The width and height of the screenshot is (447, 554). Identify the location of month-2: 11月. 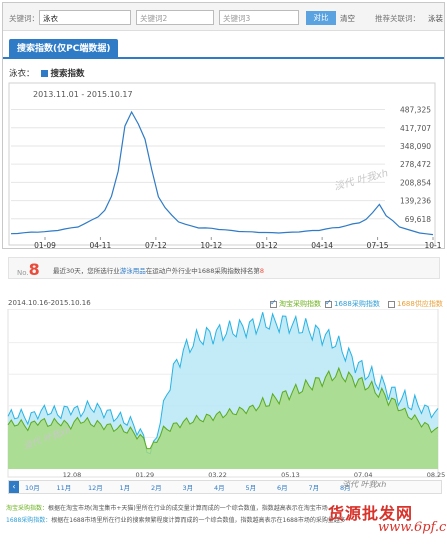
(64, 488).